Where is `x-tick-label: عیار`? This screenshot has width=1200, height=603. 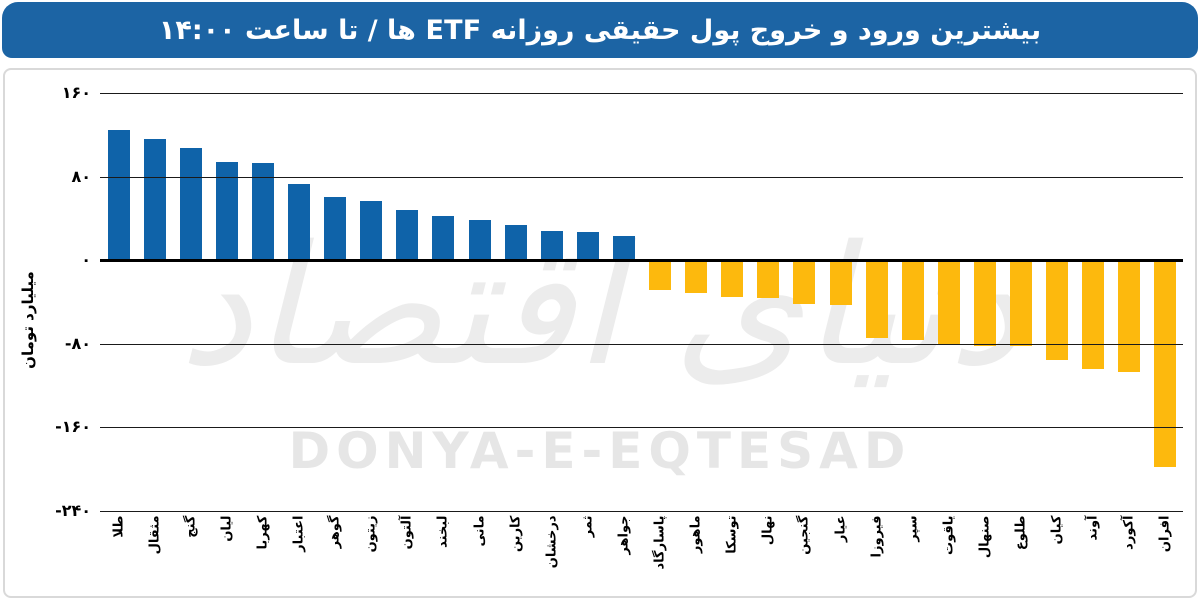
x-tick-label: عیار is located at coordinates (840, 529).